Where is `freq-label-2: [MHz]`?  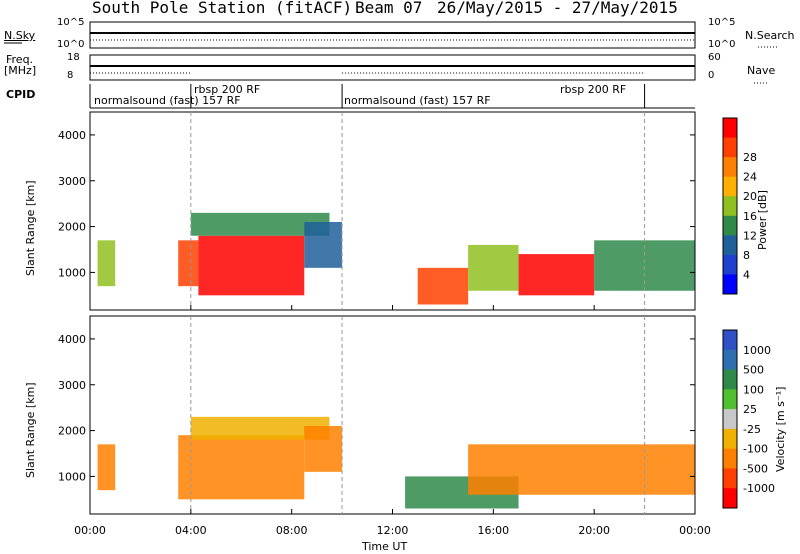
freq-label-2: [MHz] is located at coordinates (20, 70).